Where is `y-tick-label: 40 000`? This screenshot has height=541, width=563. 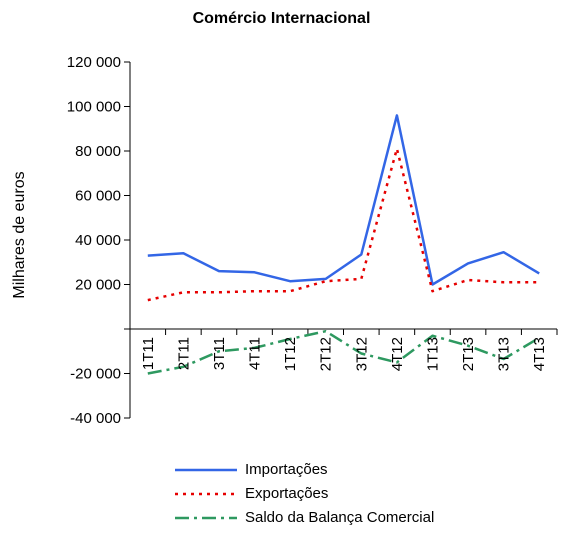
y-tick-label: 40 000 is located at coordinates (98, 240).